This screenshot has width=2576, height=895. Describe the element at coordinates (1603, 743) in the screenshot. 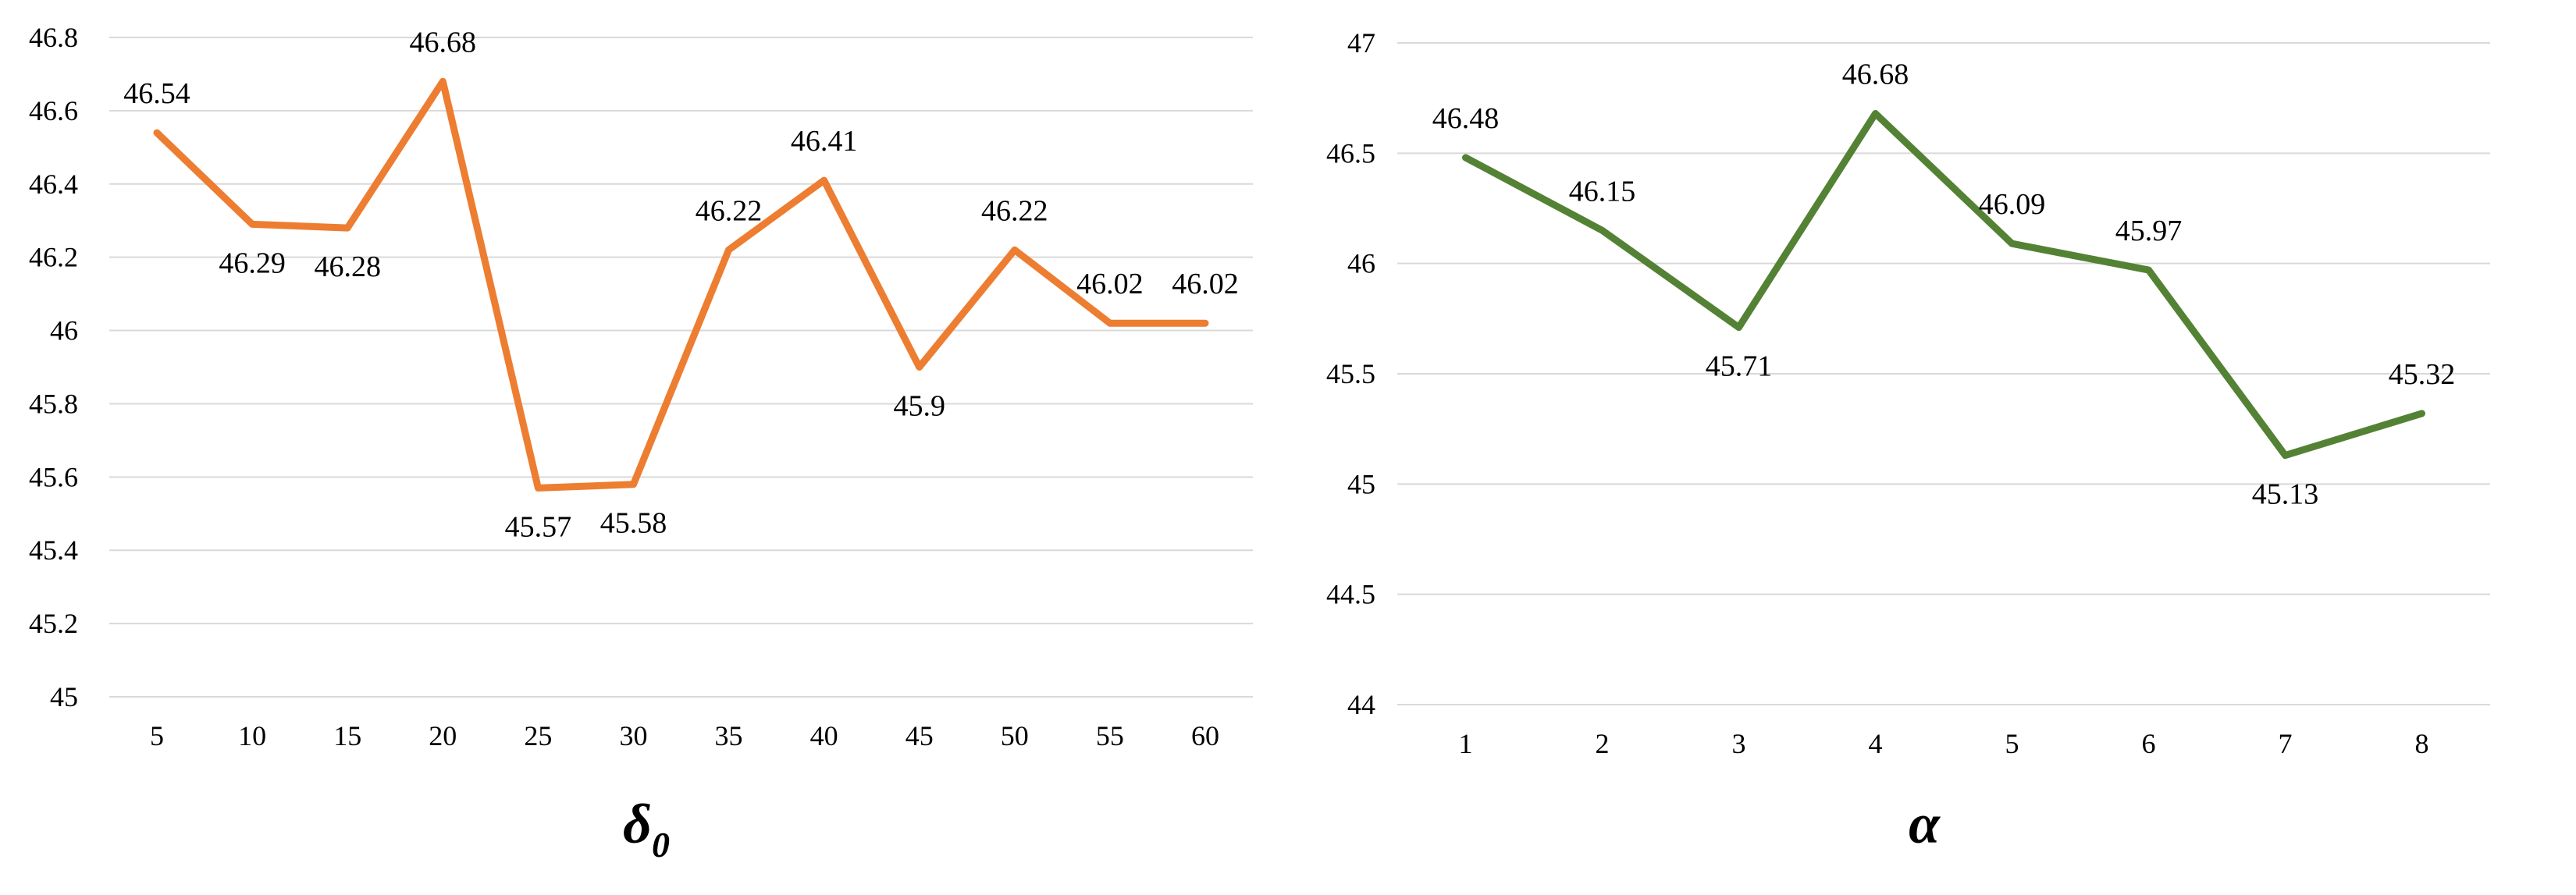

I see `x-tick-label: 2` at that location.